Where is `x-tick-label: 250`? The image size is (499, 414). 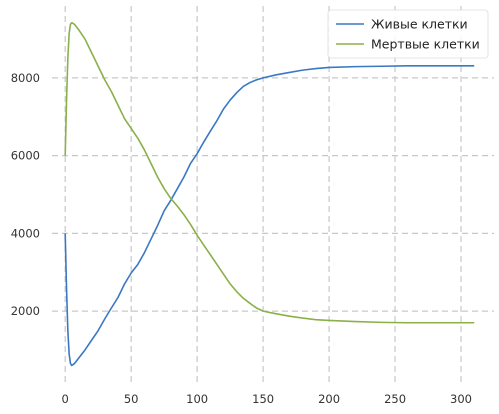
x-tick-label: 250 is located at coordinates (395, 399).